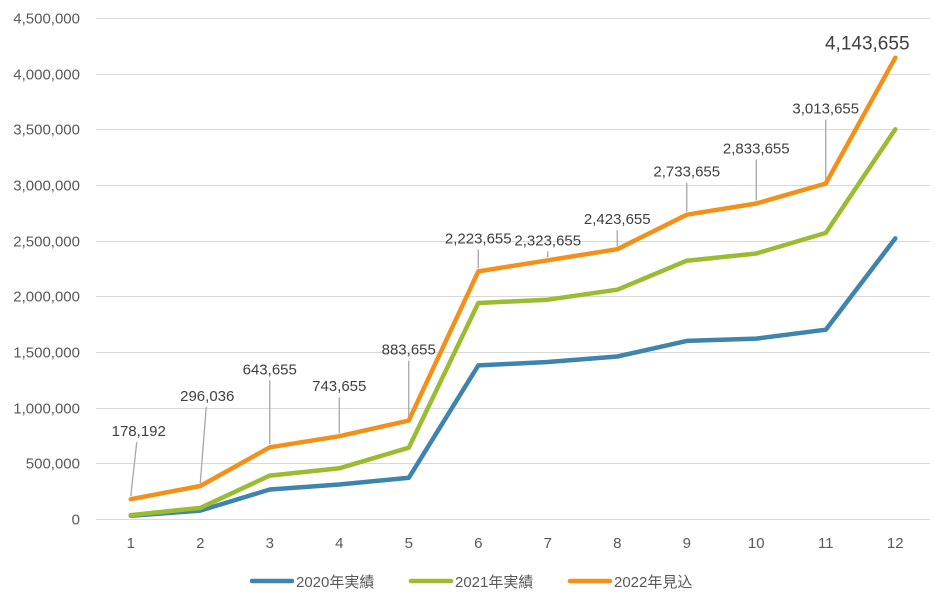 The height and width of the screenshot is (599, 945). What do you see at coordinates (409, 543) in the screenshot?
I see `x-tick-label: 5` at bounding box center [409, 543].